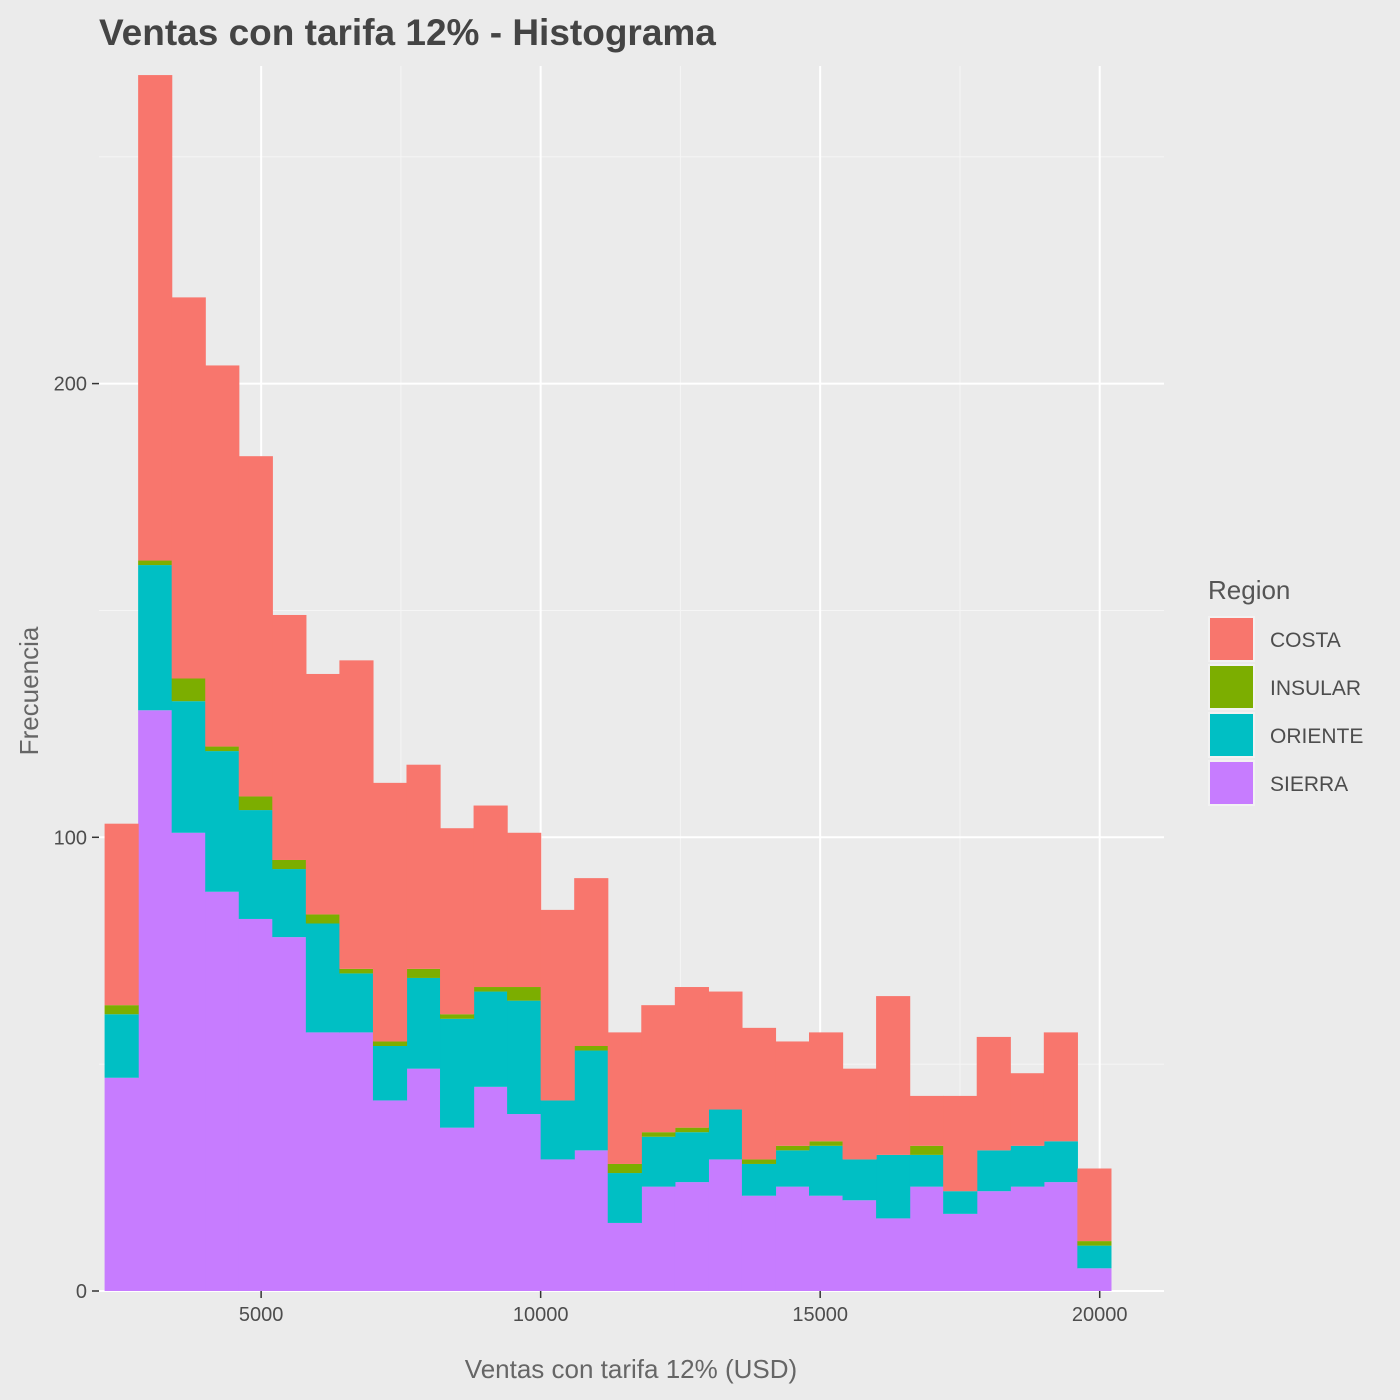 Image resolution: width=1400 pixels, height=1400 pixels. I want to click on legend-swatch-sierra, so click(1231, 783).